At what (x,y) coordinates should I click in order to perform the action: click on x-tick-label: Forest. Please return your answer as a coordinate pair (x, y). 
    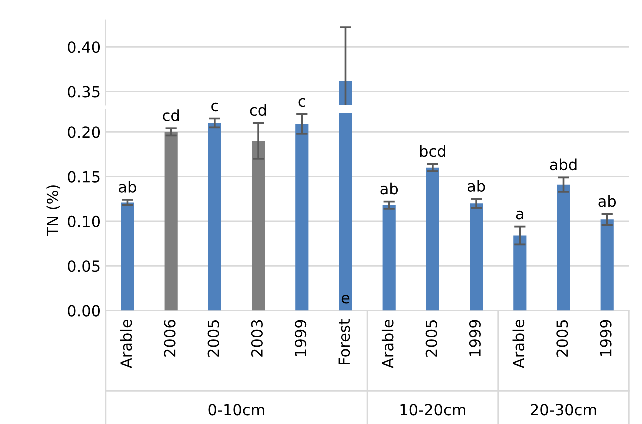
    Looking at the image, I should click on (344, 341).